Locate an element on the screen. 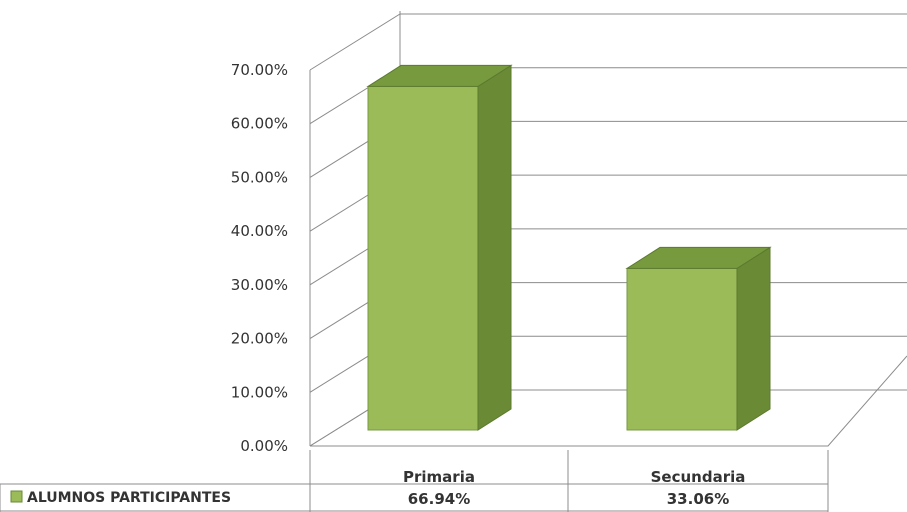 This screenshot has width=907, height=512. category-label-secundaria: Secundaria is located at coordinates (698, 477).